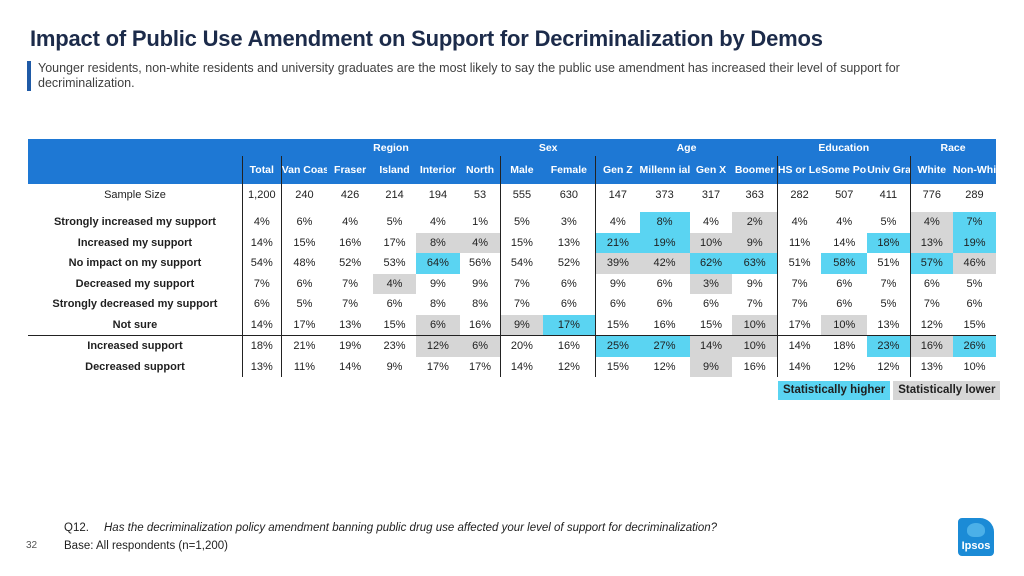  Describe the element at coordinates (304, 263) in the screenshot. I see `table-cell: 48%` at that location.